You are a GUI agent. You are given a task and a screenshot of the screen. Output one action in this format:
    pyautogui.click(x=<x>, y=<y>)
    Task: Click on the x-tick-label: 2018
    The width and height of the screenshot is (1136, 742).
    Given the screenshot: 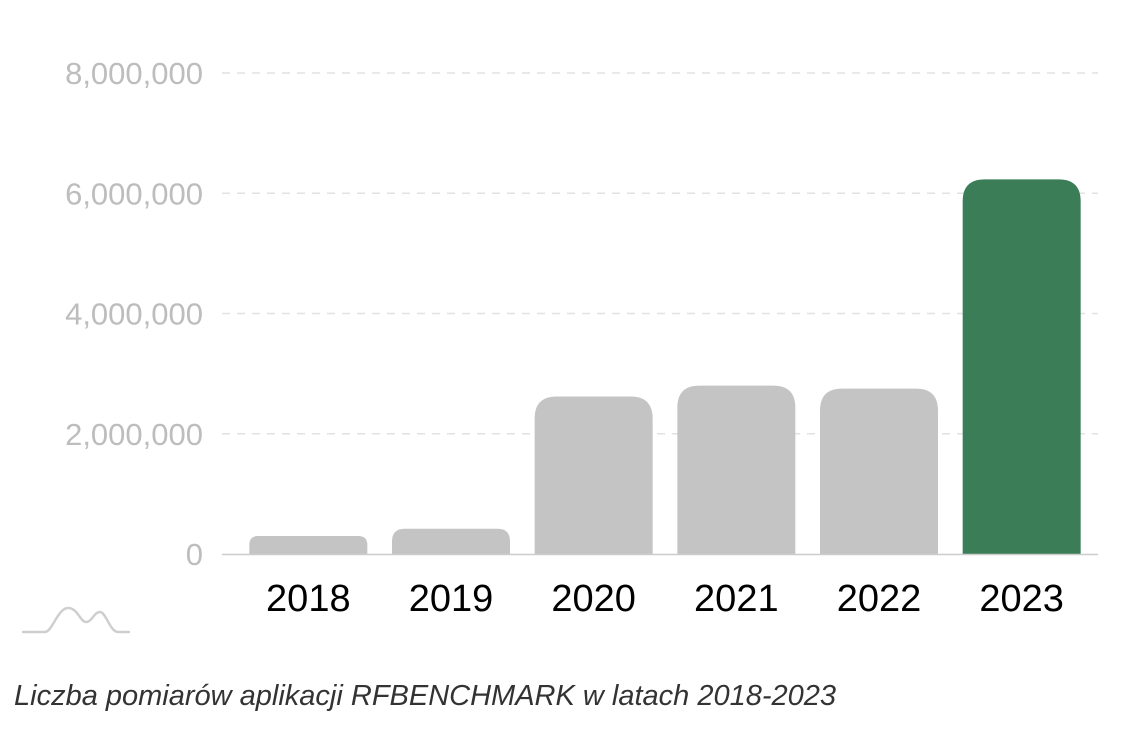 What is the action you would take?
    pyautogui.click(x=308, y=599)
    